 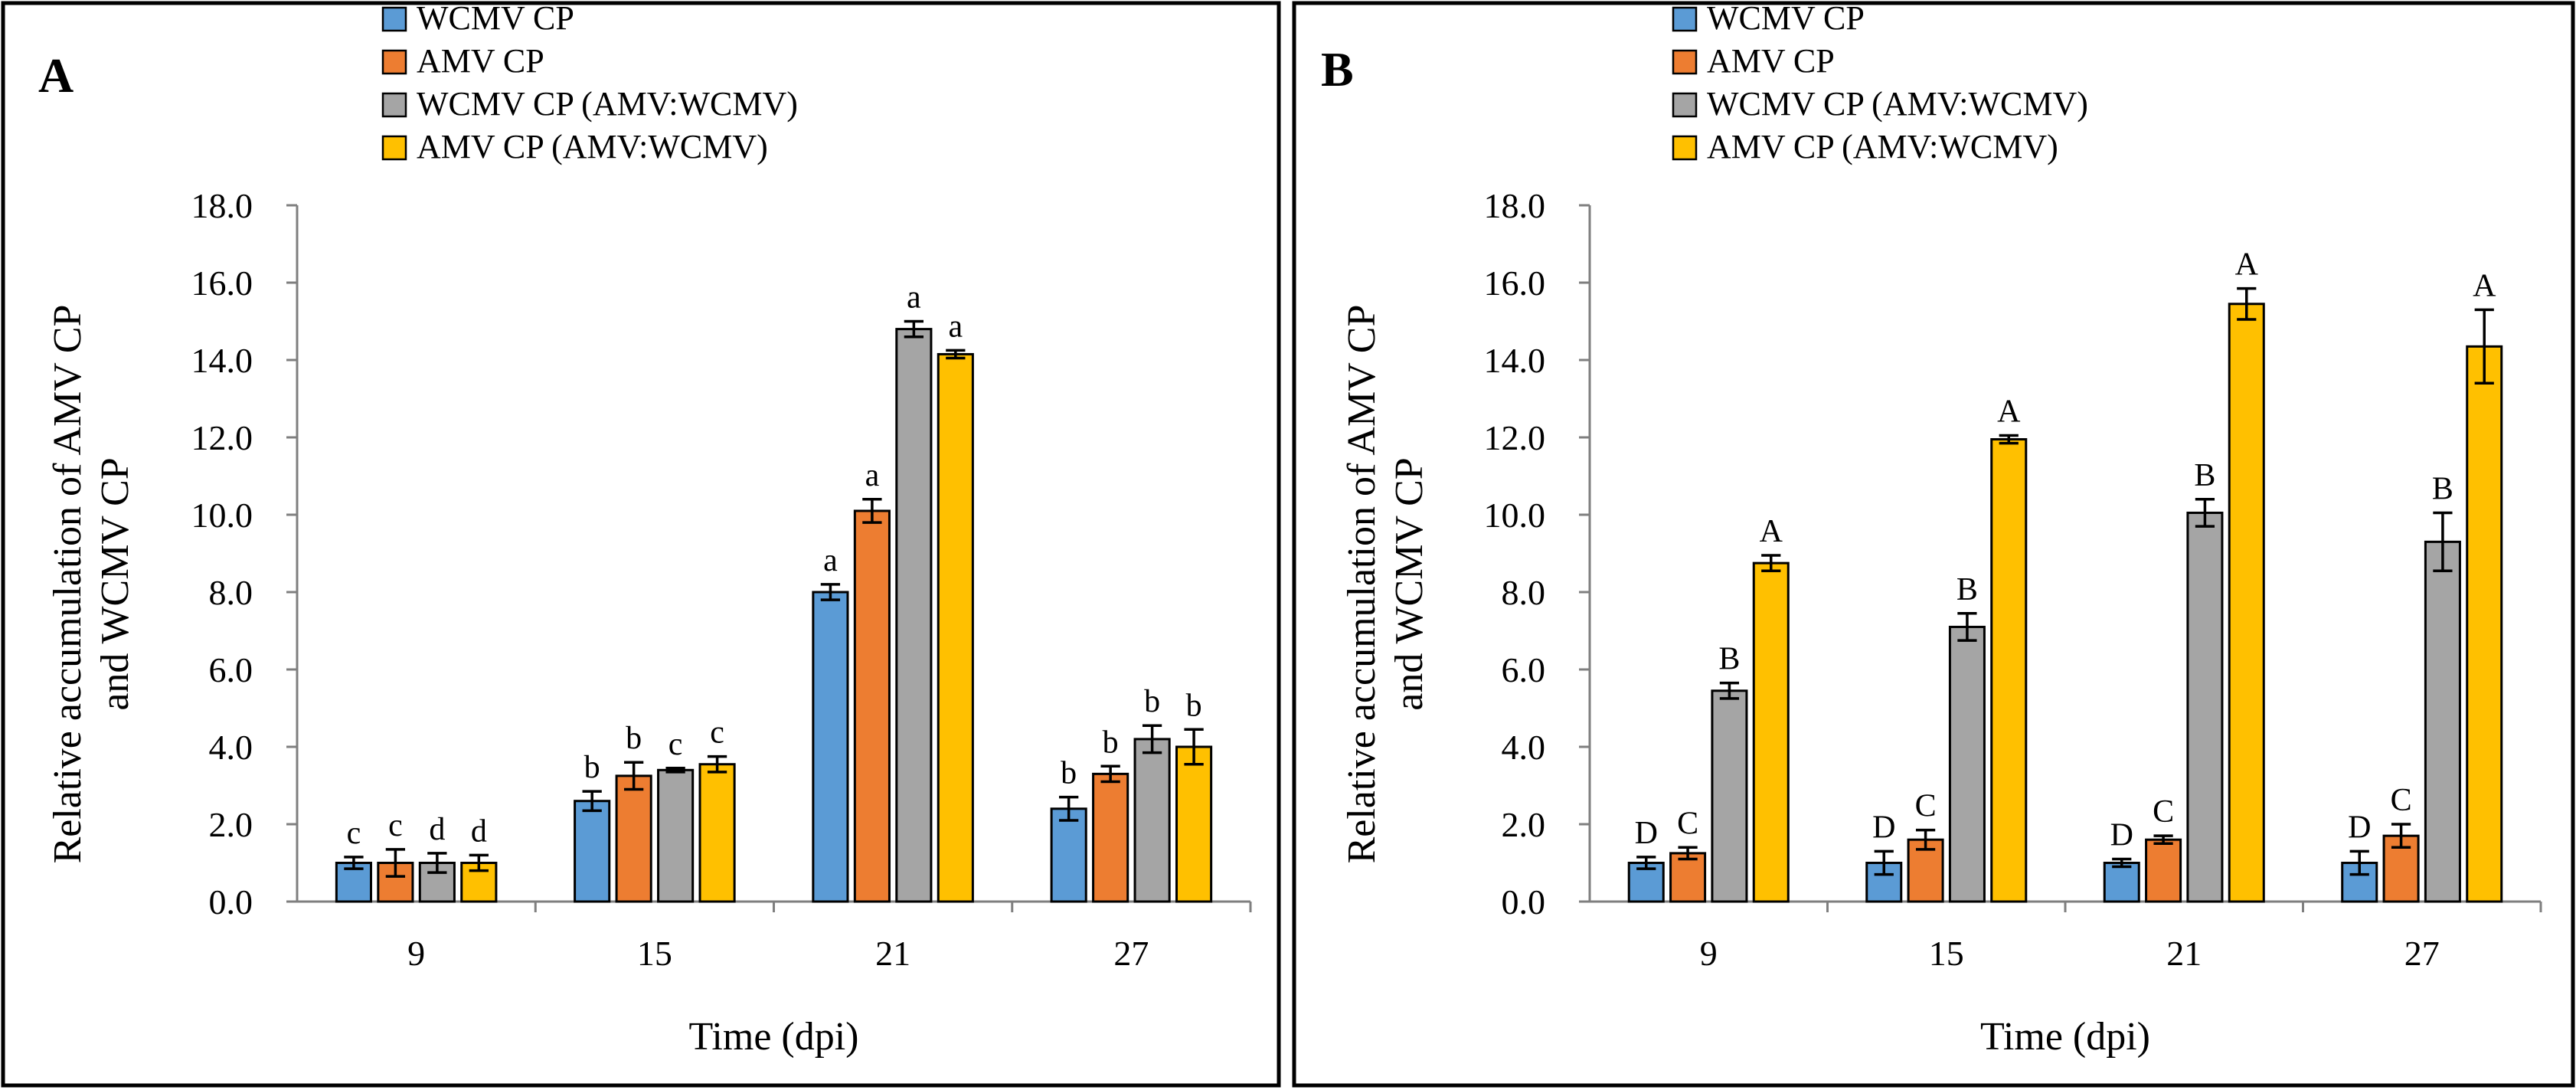 What do you see at coordinates (480, 61) in the screenshot?
I see `legend-entry: AMV CP` at bounding box center [480, 61].